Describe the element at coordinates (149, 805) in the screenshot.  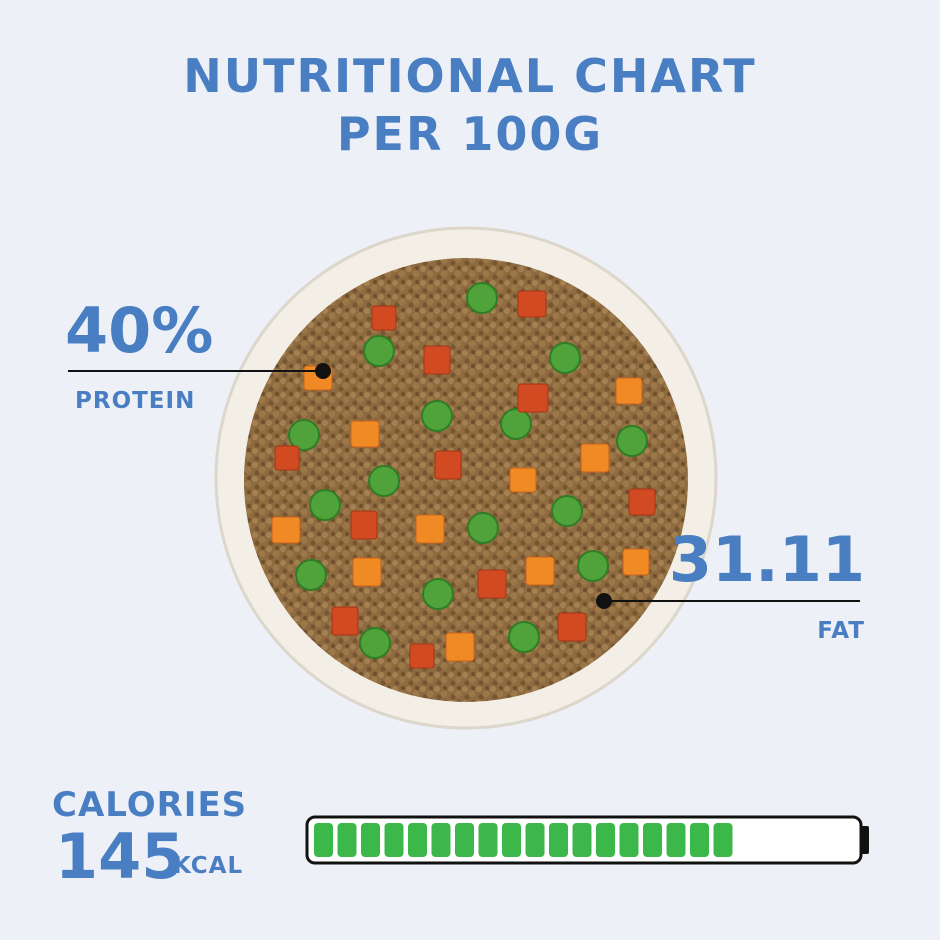
I see `calories-label: CALORIES` at that location.